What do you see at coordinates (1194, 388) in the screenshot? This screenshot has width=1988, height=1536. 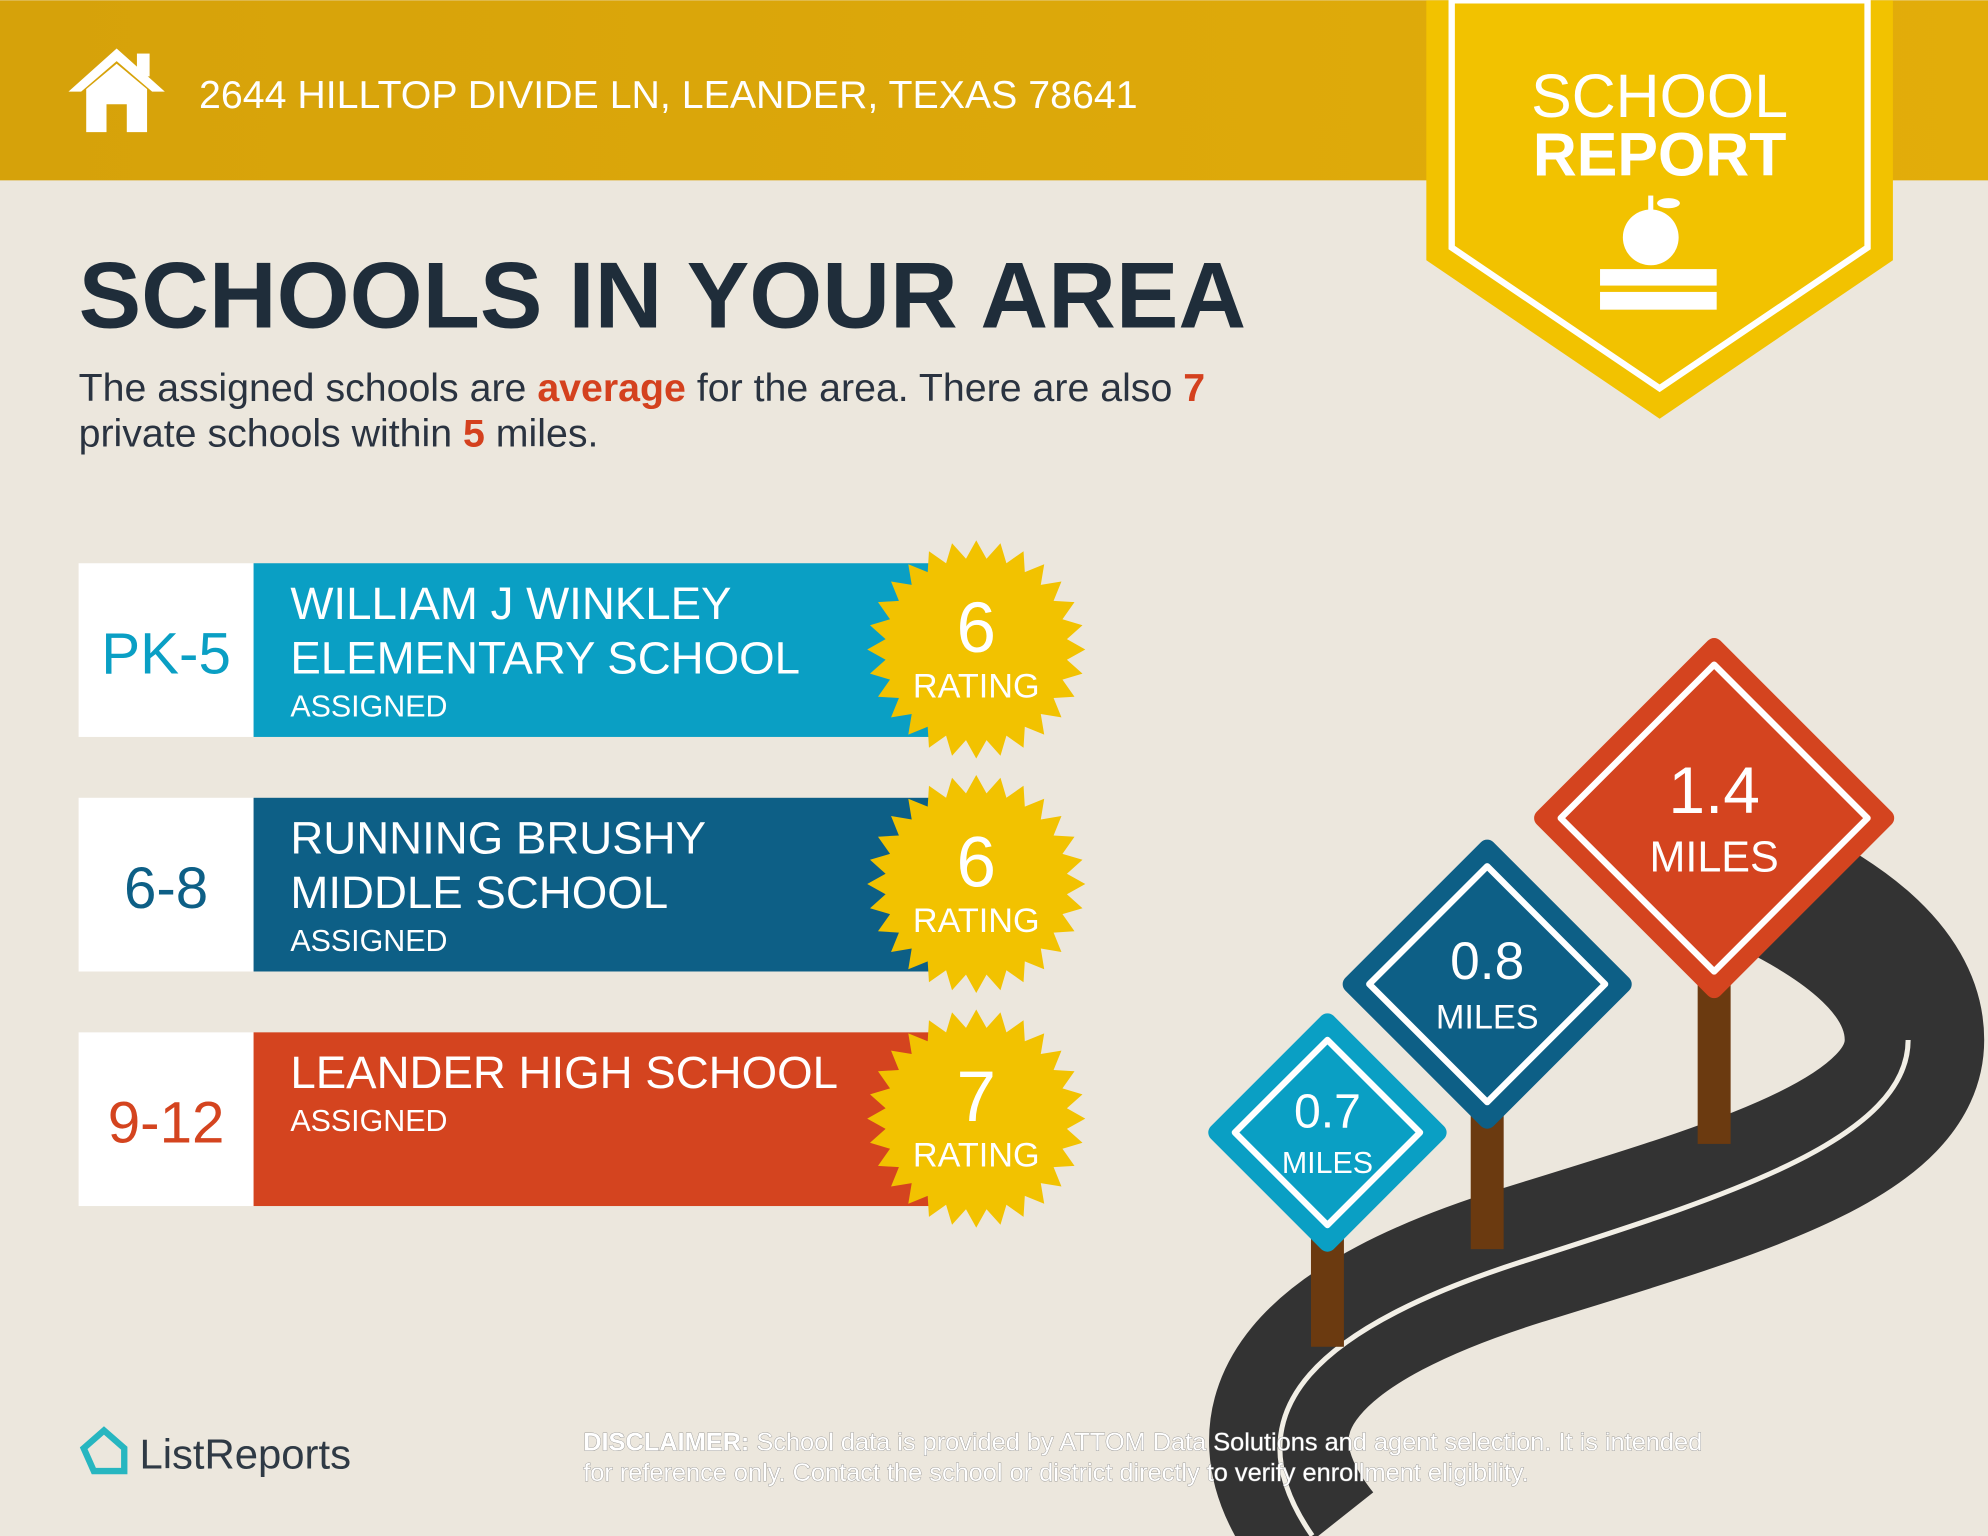 I see `summary-count: 7` at bounding box center [1194, 388].